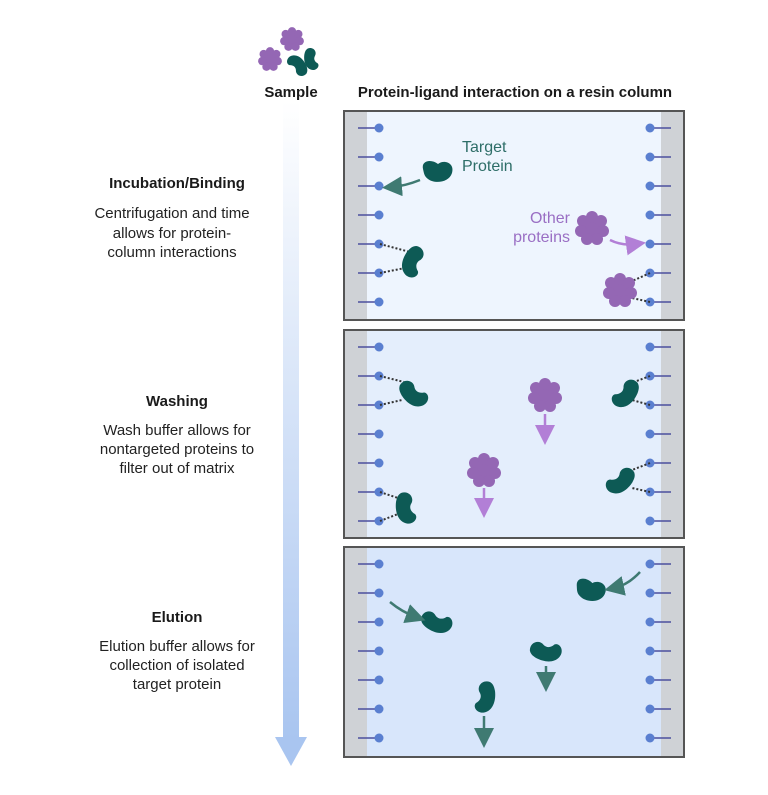 The image size is (768, 795). Describe the element at coordinates (550, 218) in the screenshot. I see `other-label-line: Other` at that location.